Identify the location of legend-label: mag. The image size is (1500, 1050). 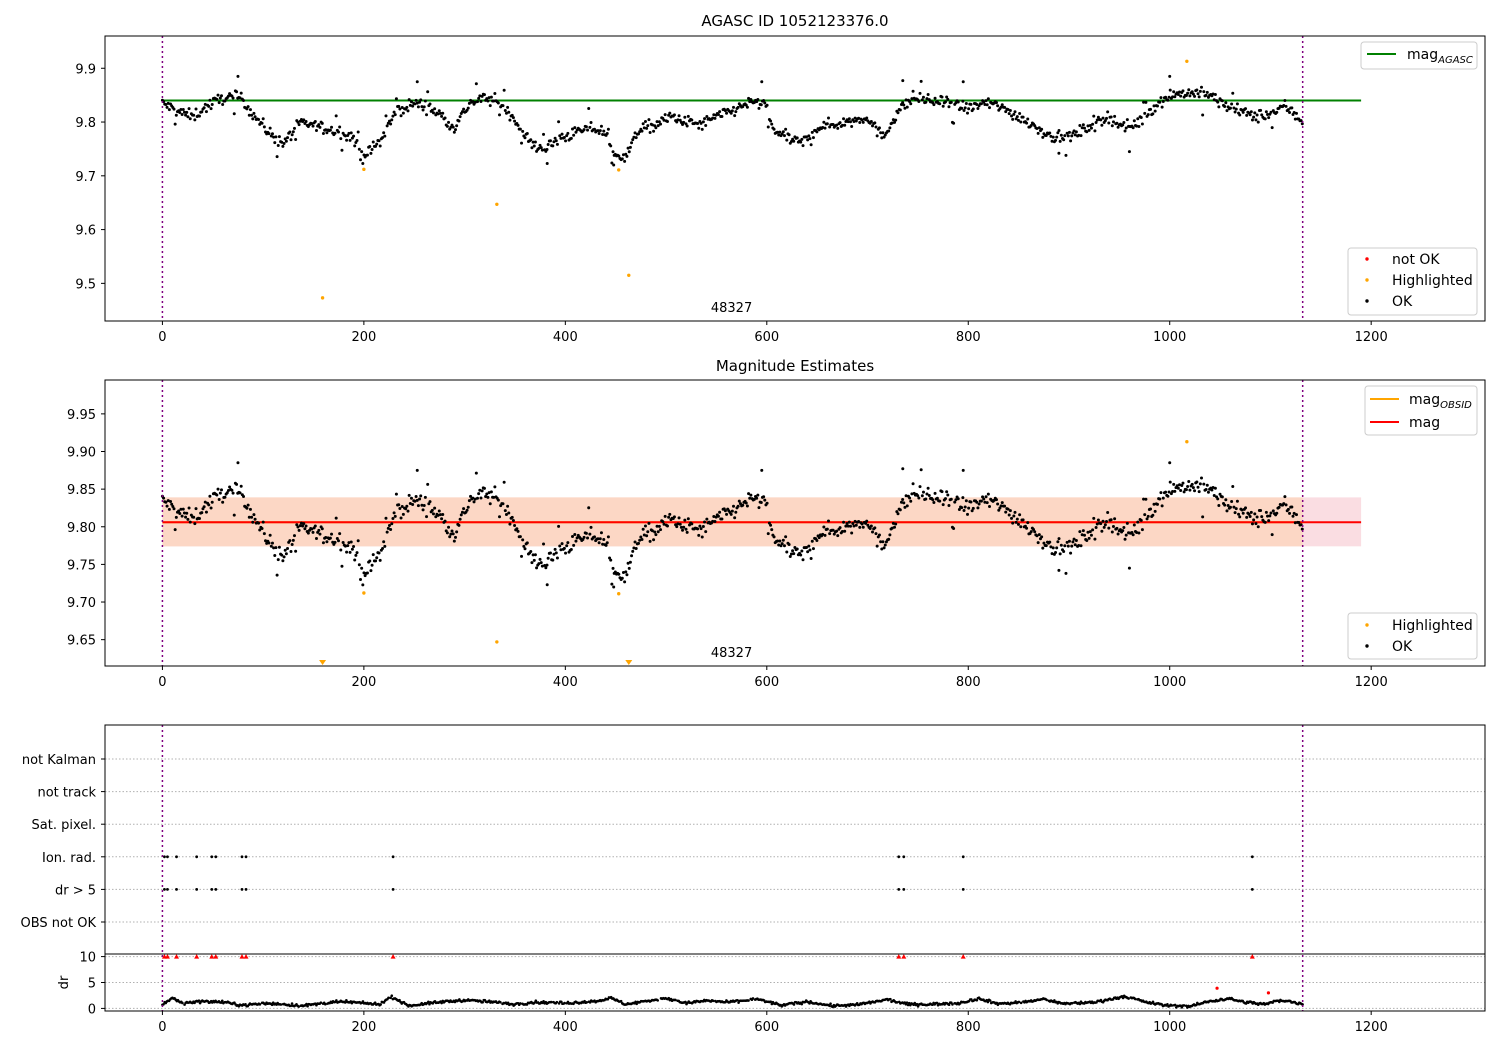
(1424, 423).